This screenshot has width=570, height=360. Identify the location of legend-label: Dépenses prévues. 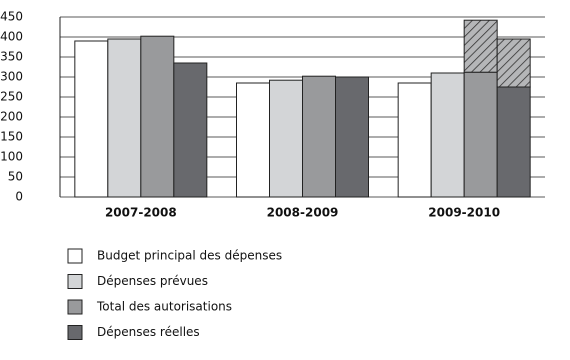
(152, 281).